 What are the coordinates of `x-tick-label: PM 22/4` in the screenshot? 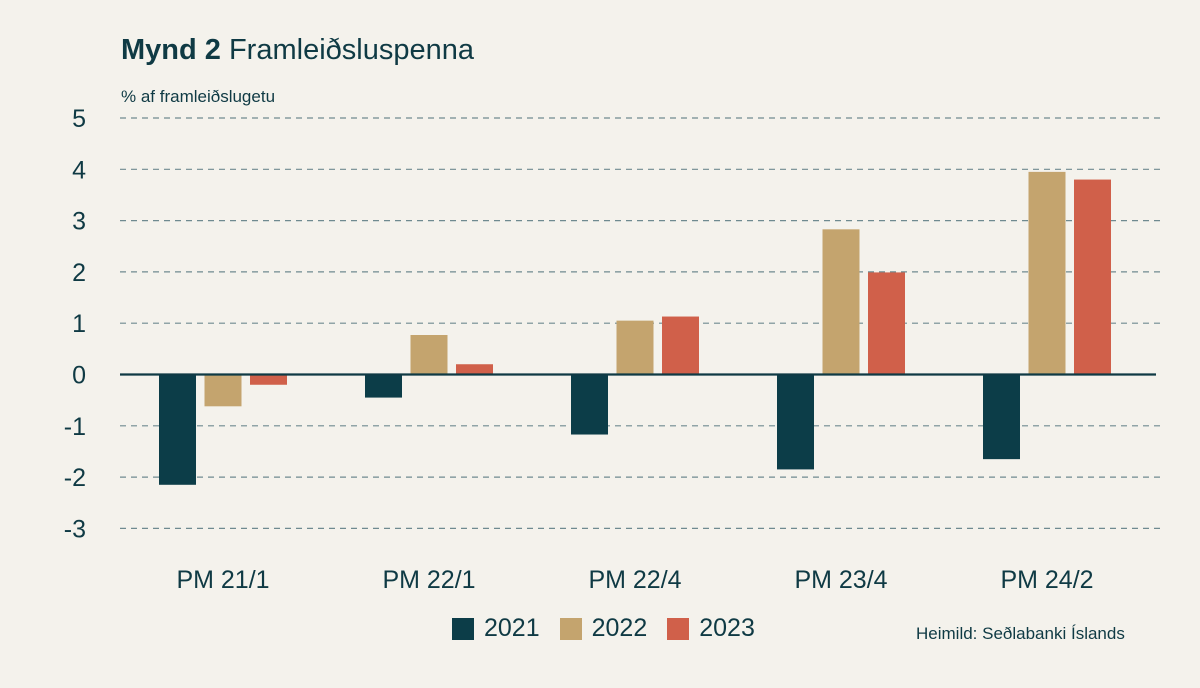 It's located at (634, 580).